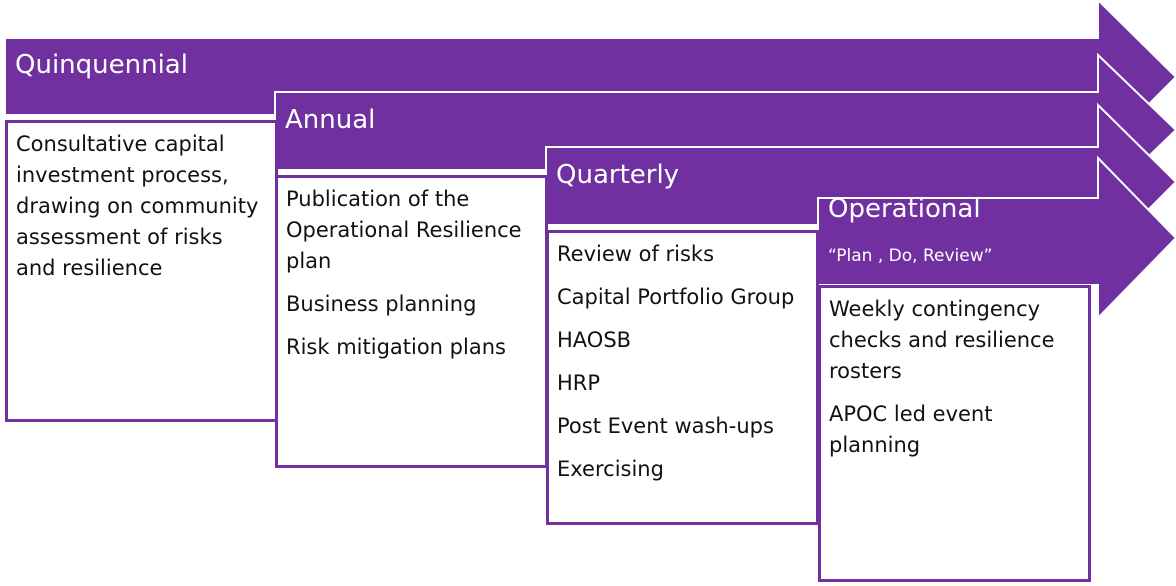 The height and width of the screenshot is (586, 1176). What do you see at coordinates (676, 297) in the screenshot?
I see `stage-item: Capital Portfolio Group` at bounding box center [676, 297].